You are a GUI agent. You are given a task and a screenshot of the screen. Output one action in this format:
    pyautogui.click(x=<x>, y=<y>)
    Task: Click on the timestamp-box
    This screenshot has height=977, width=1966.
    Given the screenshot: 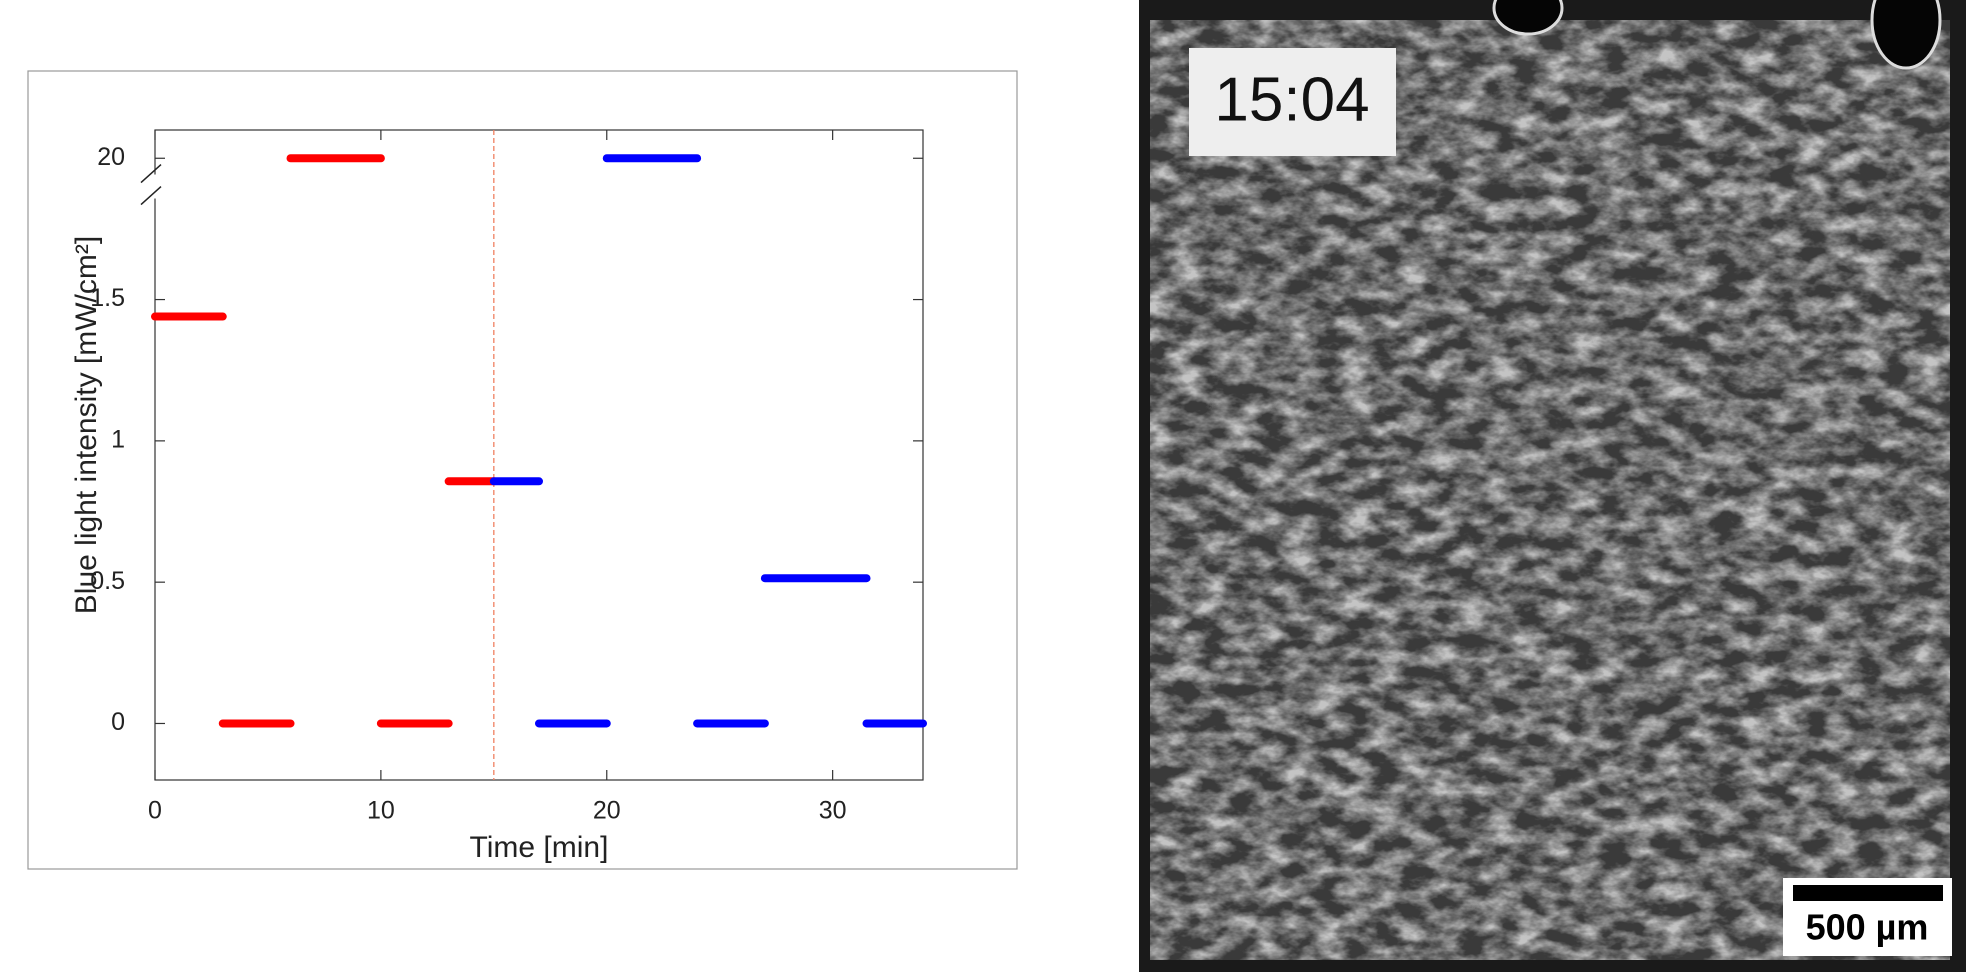 What is the action you would take?
    pyautogui.click(x=1292, y=102)
    